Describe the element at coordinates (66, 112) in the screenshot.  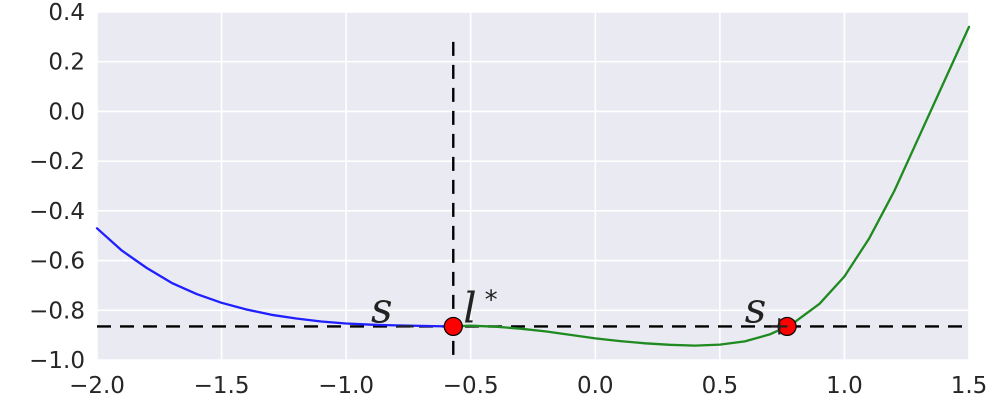
I see `y-tick-label: 0.0` at that location.